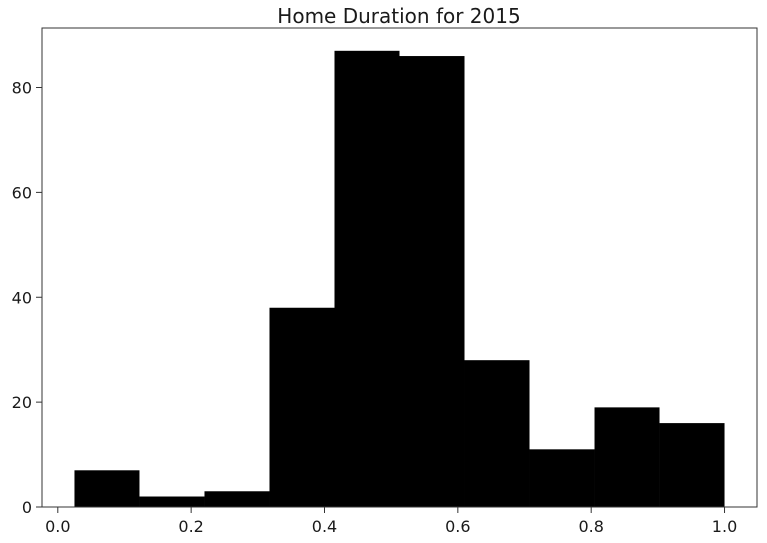  I want to click on y-tick-label: 40, so click(22, 297).